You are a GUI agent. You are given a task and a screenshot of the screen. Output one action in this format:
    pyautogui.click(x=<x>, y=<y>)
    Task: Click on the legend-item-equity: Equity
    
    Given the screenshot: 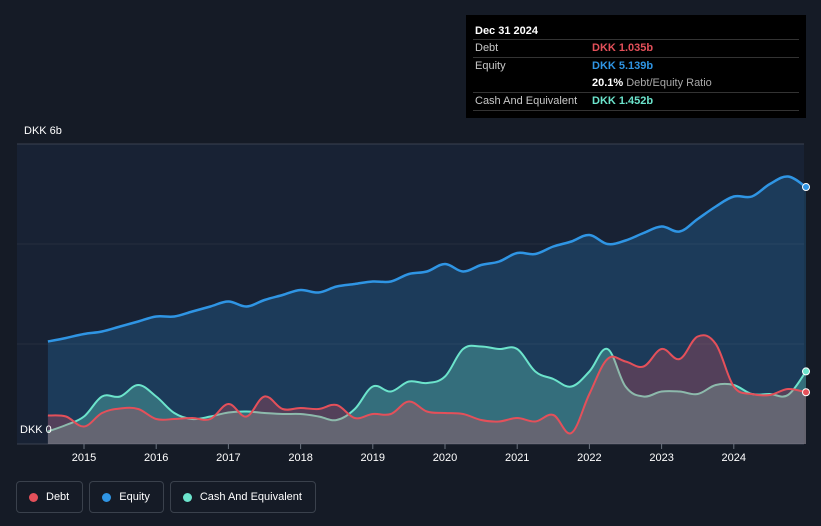 What is the action you would take?
    pyautogui.click(x=126, y=497)
    